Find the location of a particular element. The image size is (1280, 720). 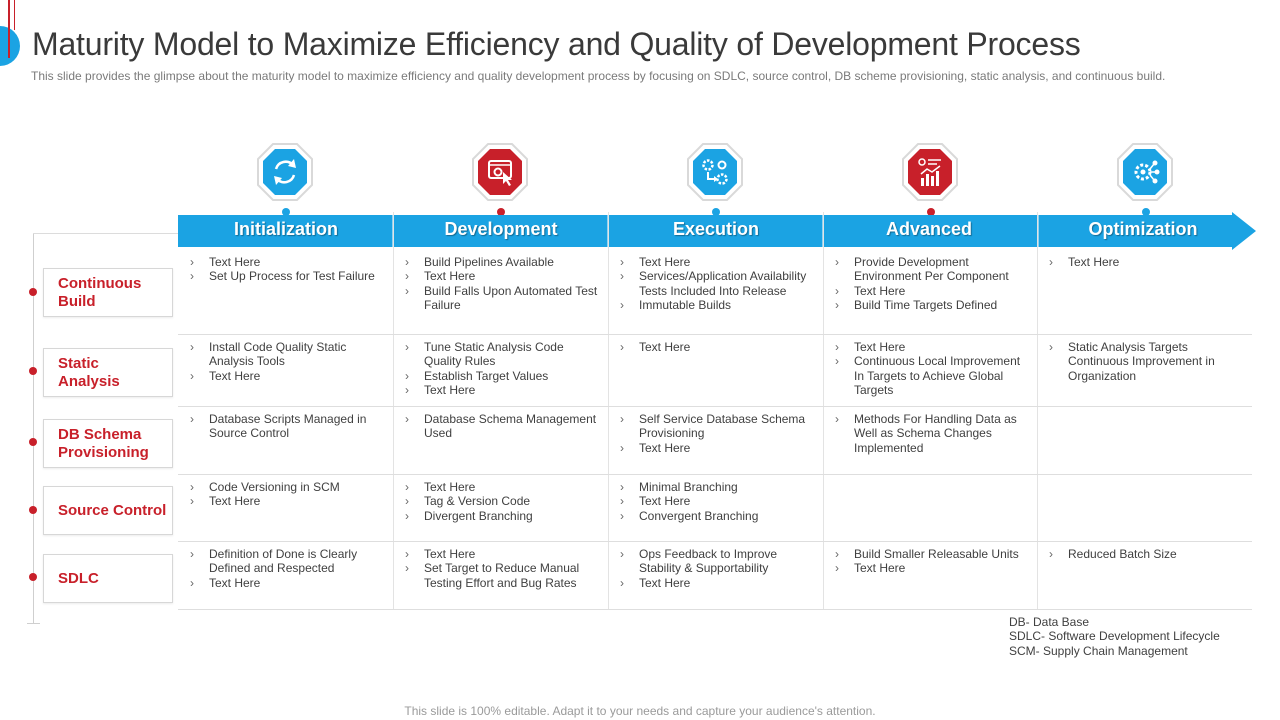

bullet-list: Code Versioning in SCMText Here is located at coordinates (288, 494).